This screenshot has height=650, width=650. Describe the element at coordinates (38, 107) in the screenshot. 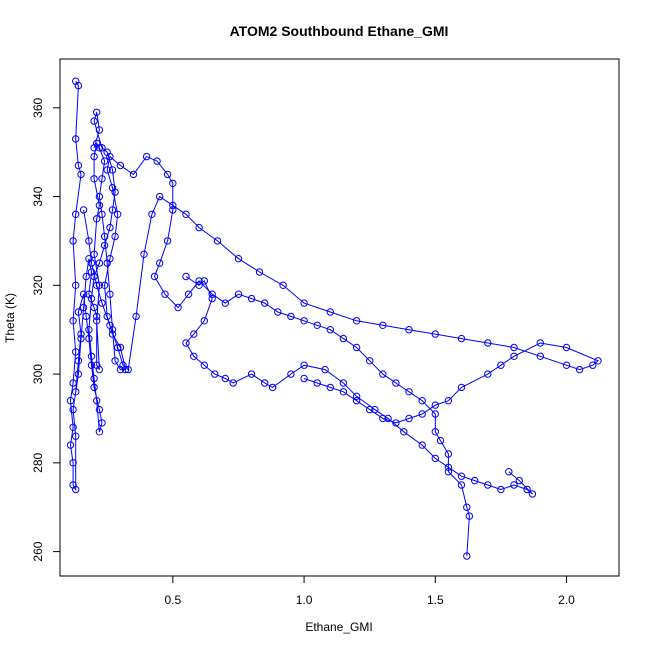

I see `y-tick-label: 360` at that location.